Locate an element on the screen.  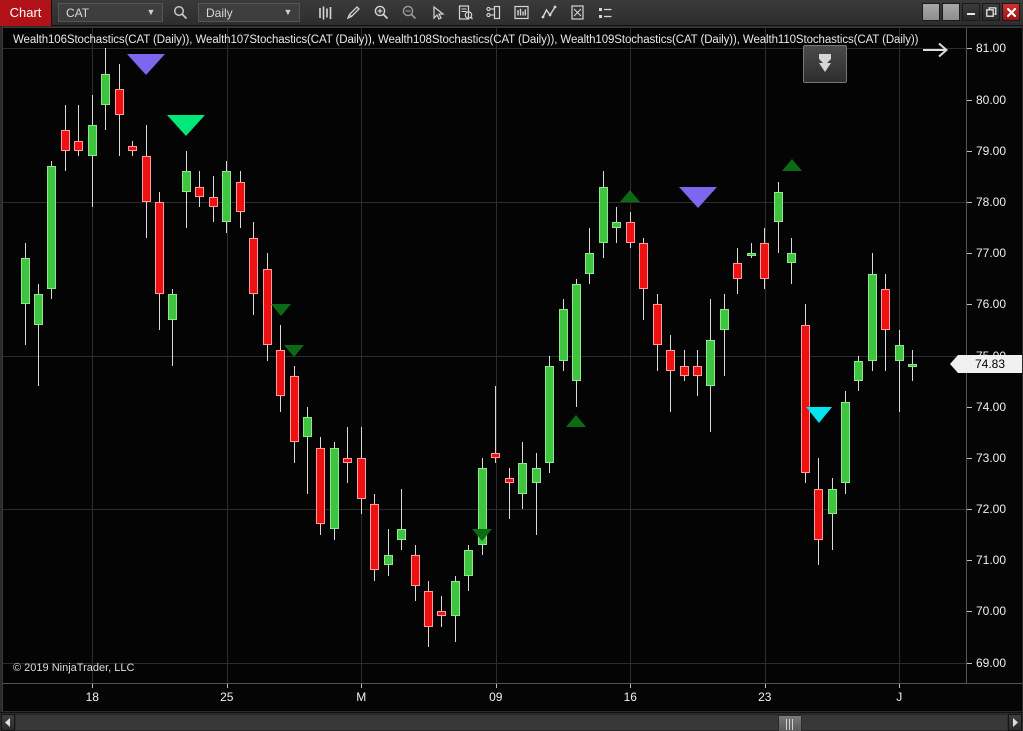
arrow-right-icon is located at coordinates (936, 52).